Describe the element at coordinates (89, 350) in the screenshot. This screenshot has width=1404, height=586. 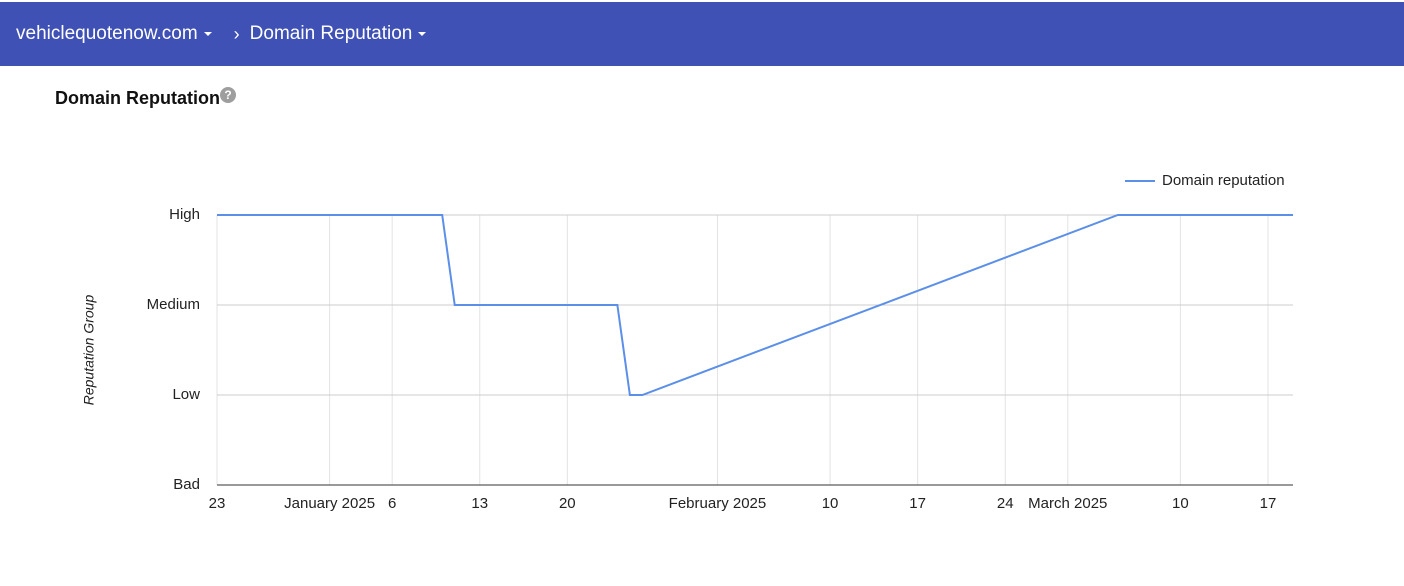
I see `y-axis-label: Reputation Group` at that location.